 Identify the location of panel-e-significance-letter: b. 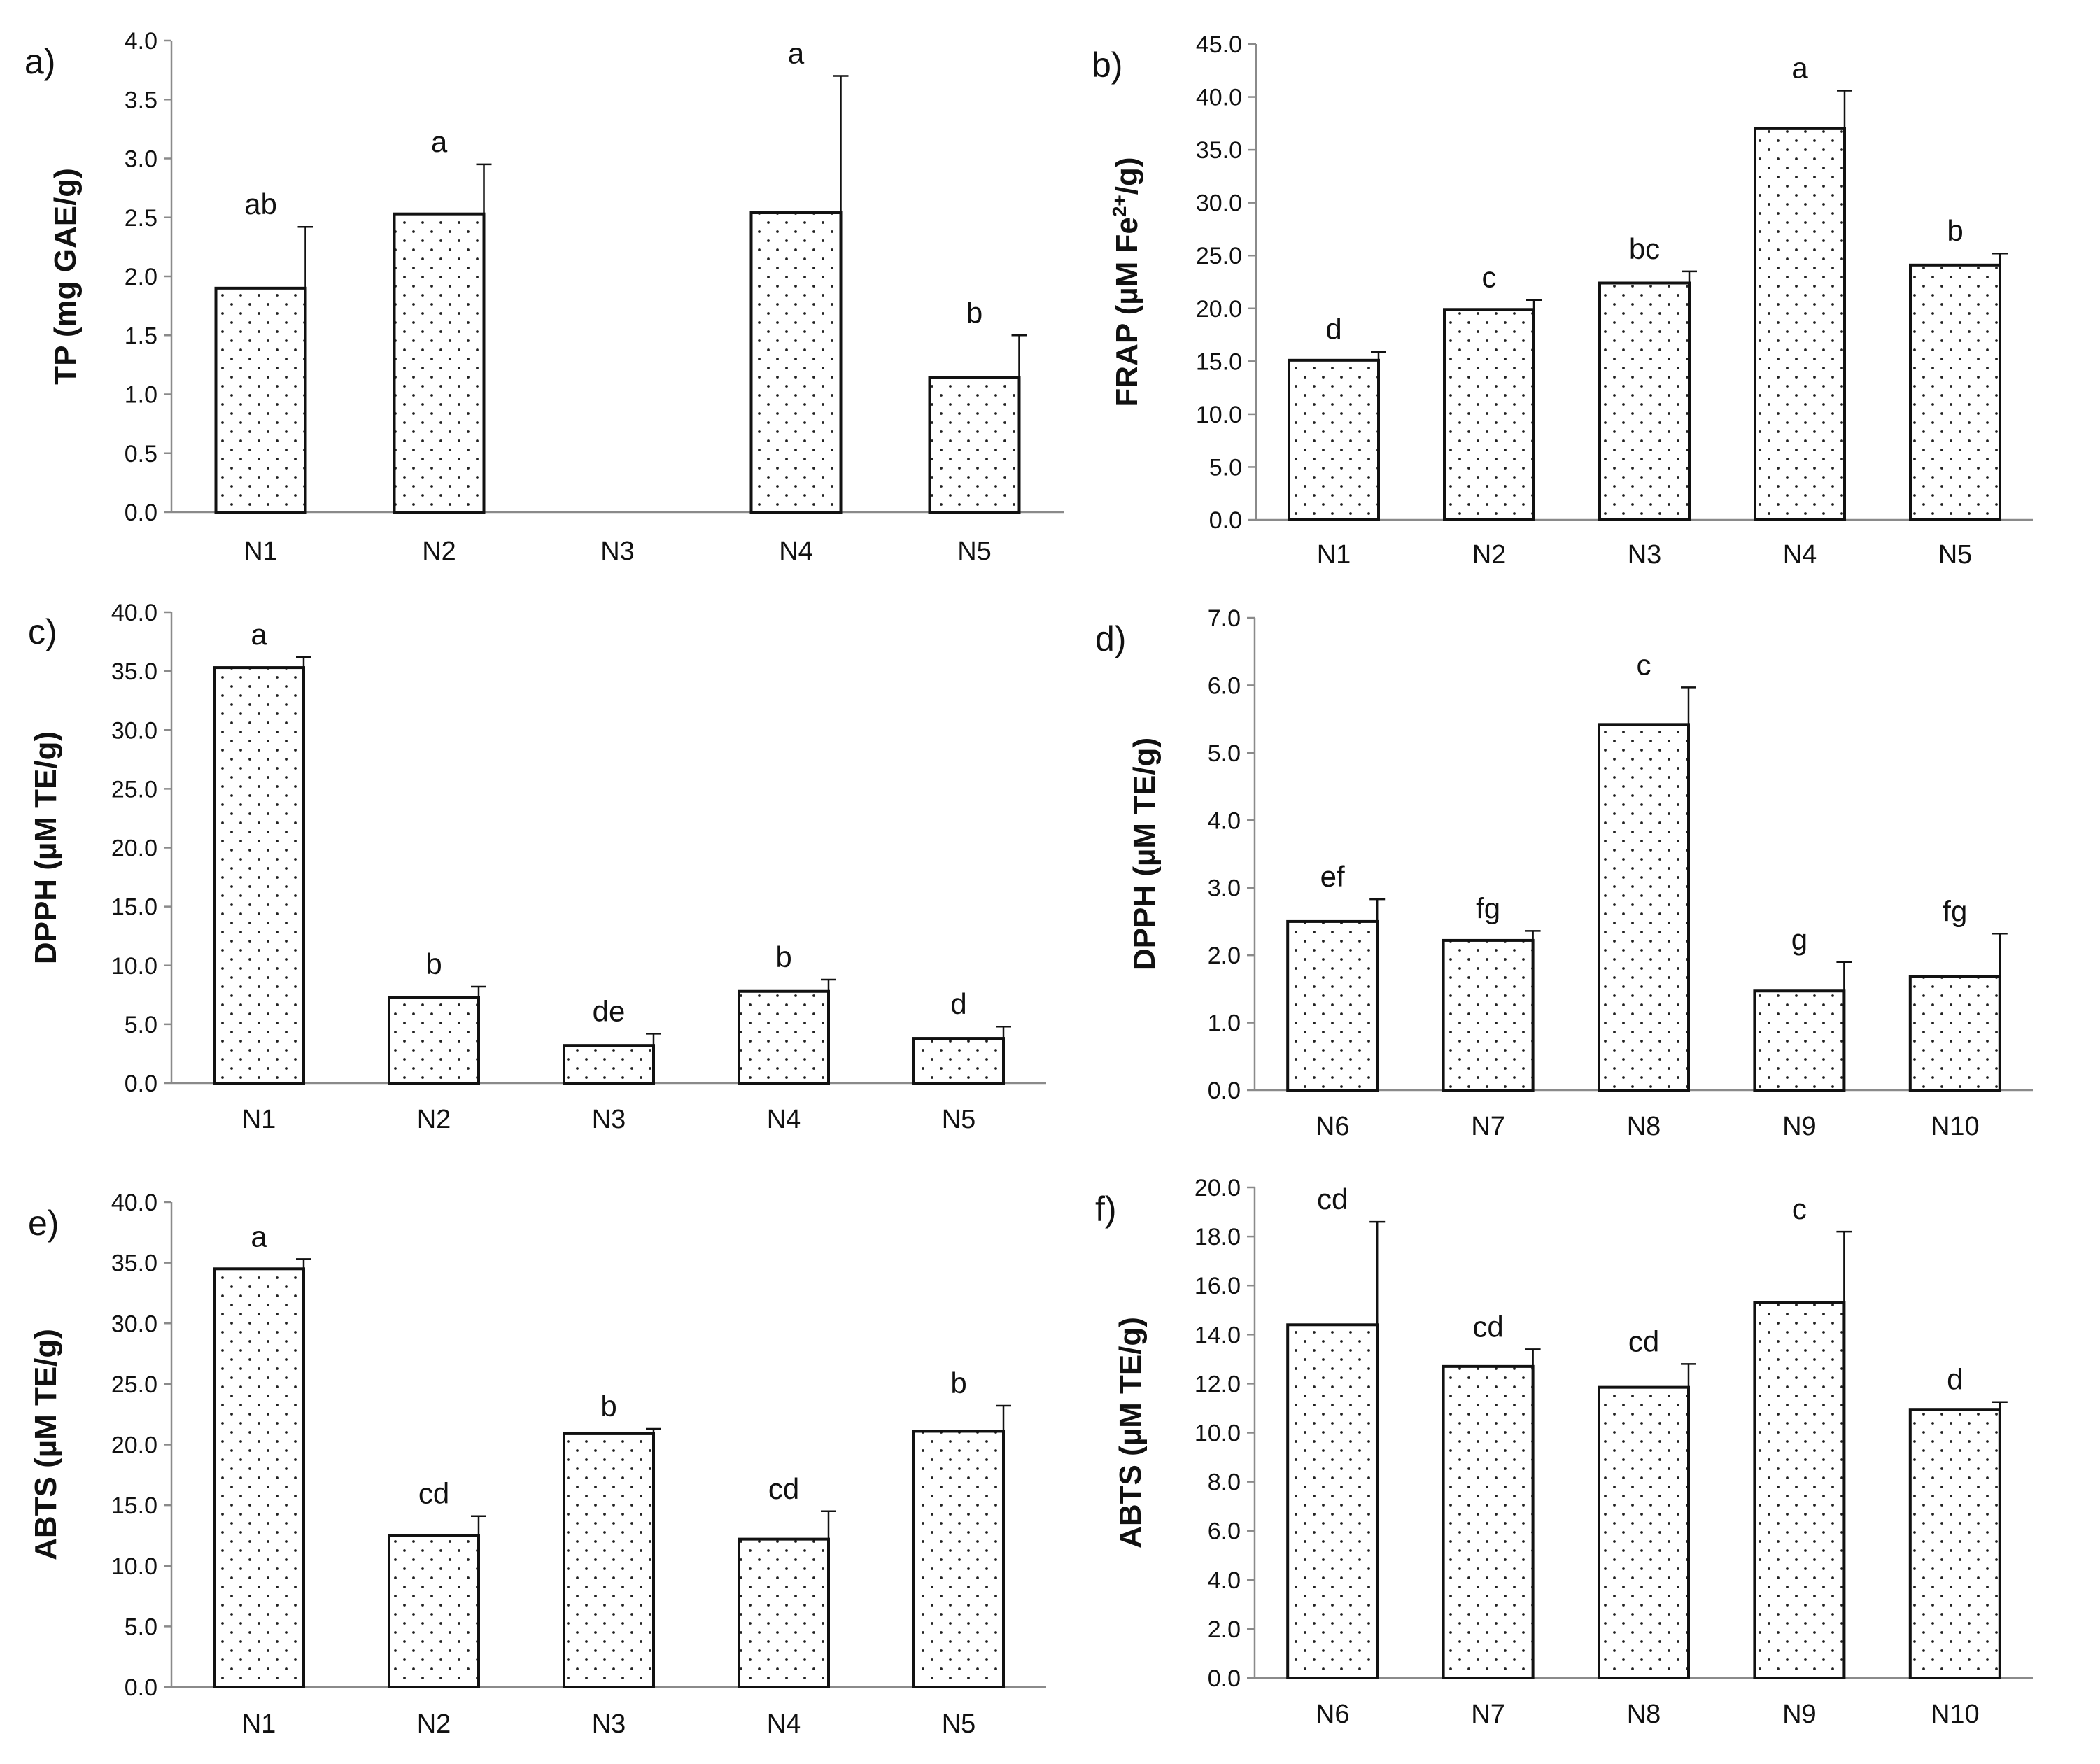
(958, 1383).